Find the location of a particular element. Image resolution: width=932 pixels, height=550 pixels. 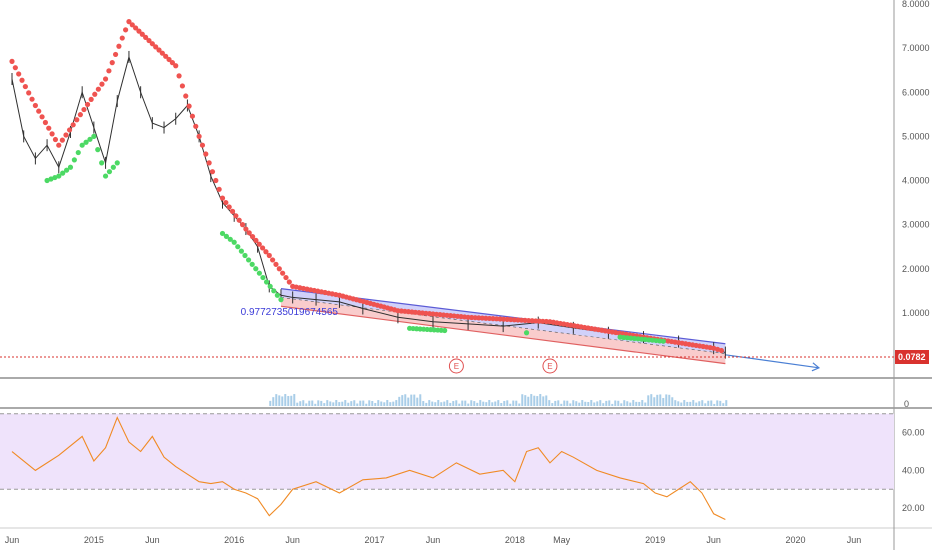

x-tick-label: Jun is located at coordinates (713, 540).